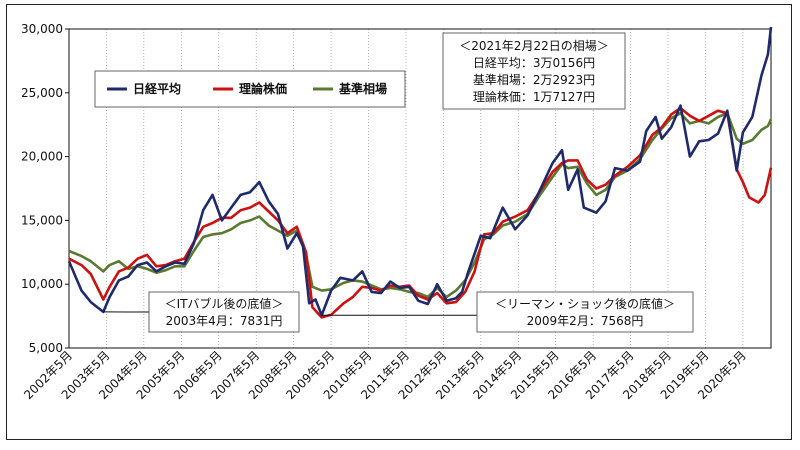  Describe the element at coordinates (362, 88) in the screenshot. I see `legend-label-base: 基準相場` at that location.